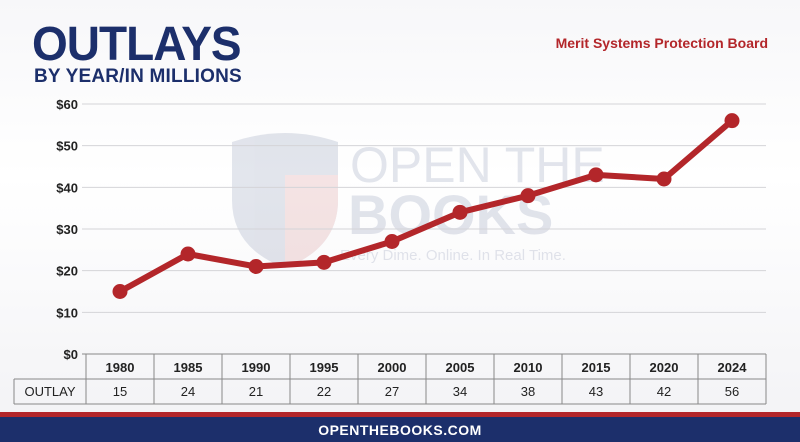 The image size is (800, 442). What do you see at coordinates (460, 391) in the screenshot?
I see `data-label: 34` at bounding box center [460, 391].